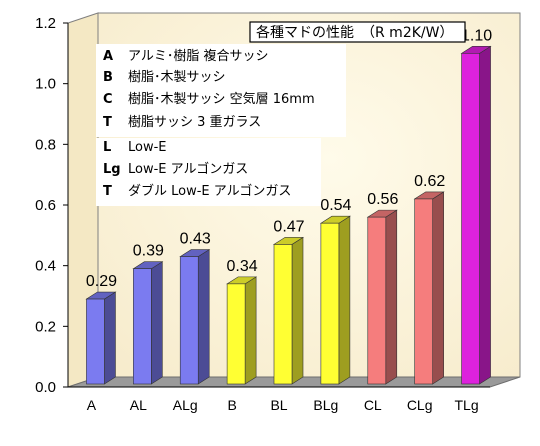 The height and width of the screenshot is (446, 540). What do you see at coordinates (108, 56) in the screenshot?
I see `legend-code: A` at bounding box center [108, 56].